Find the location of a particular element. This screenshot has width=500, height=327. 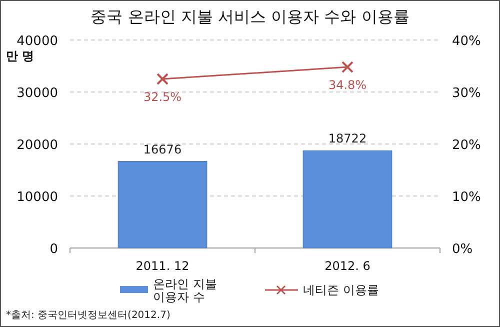

legend-label: 온라인 지불 이용자 수 is located at coordinates (185, 290).